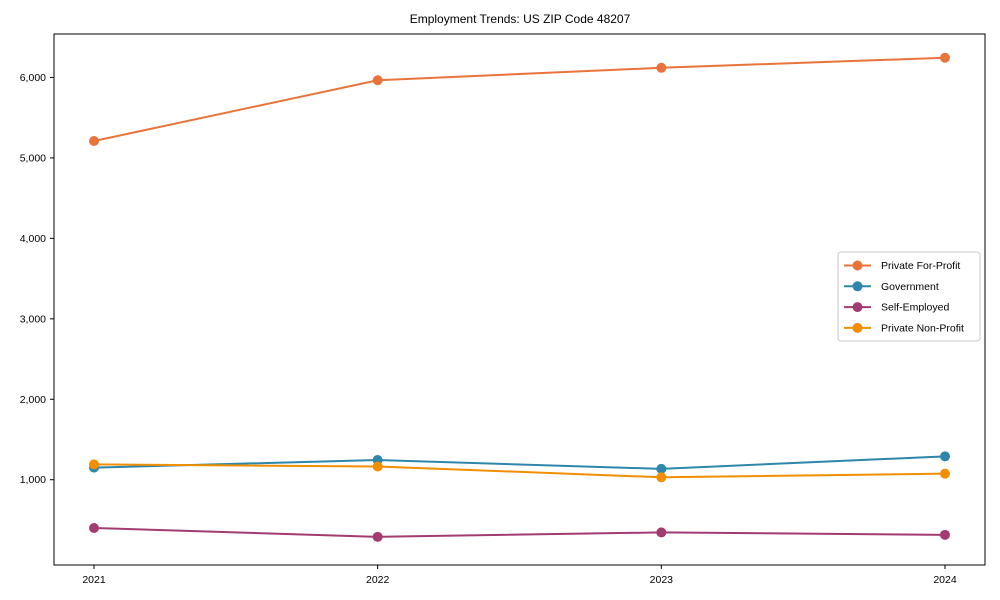 The width and height of the screenshot is (1000, 600). I want to click on y-tick-label: 6,000, so click(33, 78).